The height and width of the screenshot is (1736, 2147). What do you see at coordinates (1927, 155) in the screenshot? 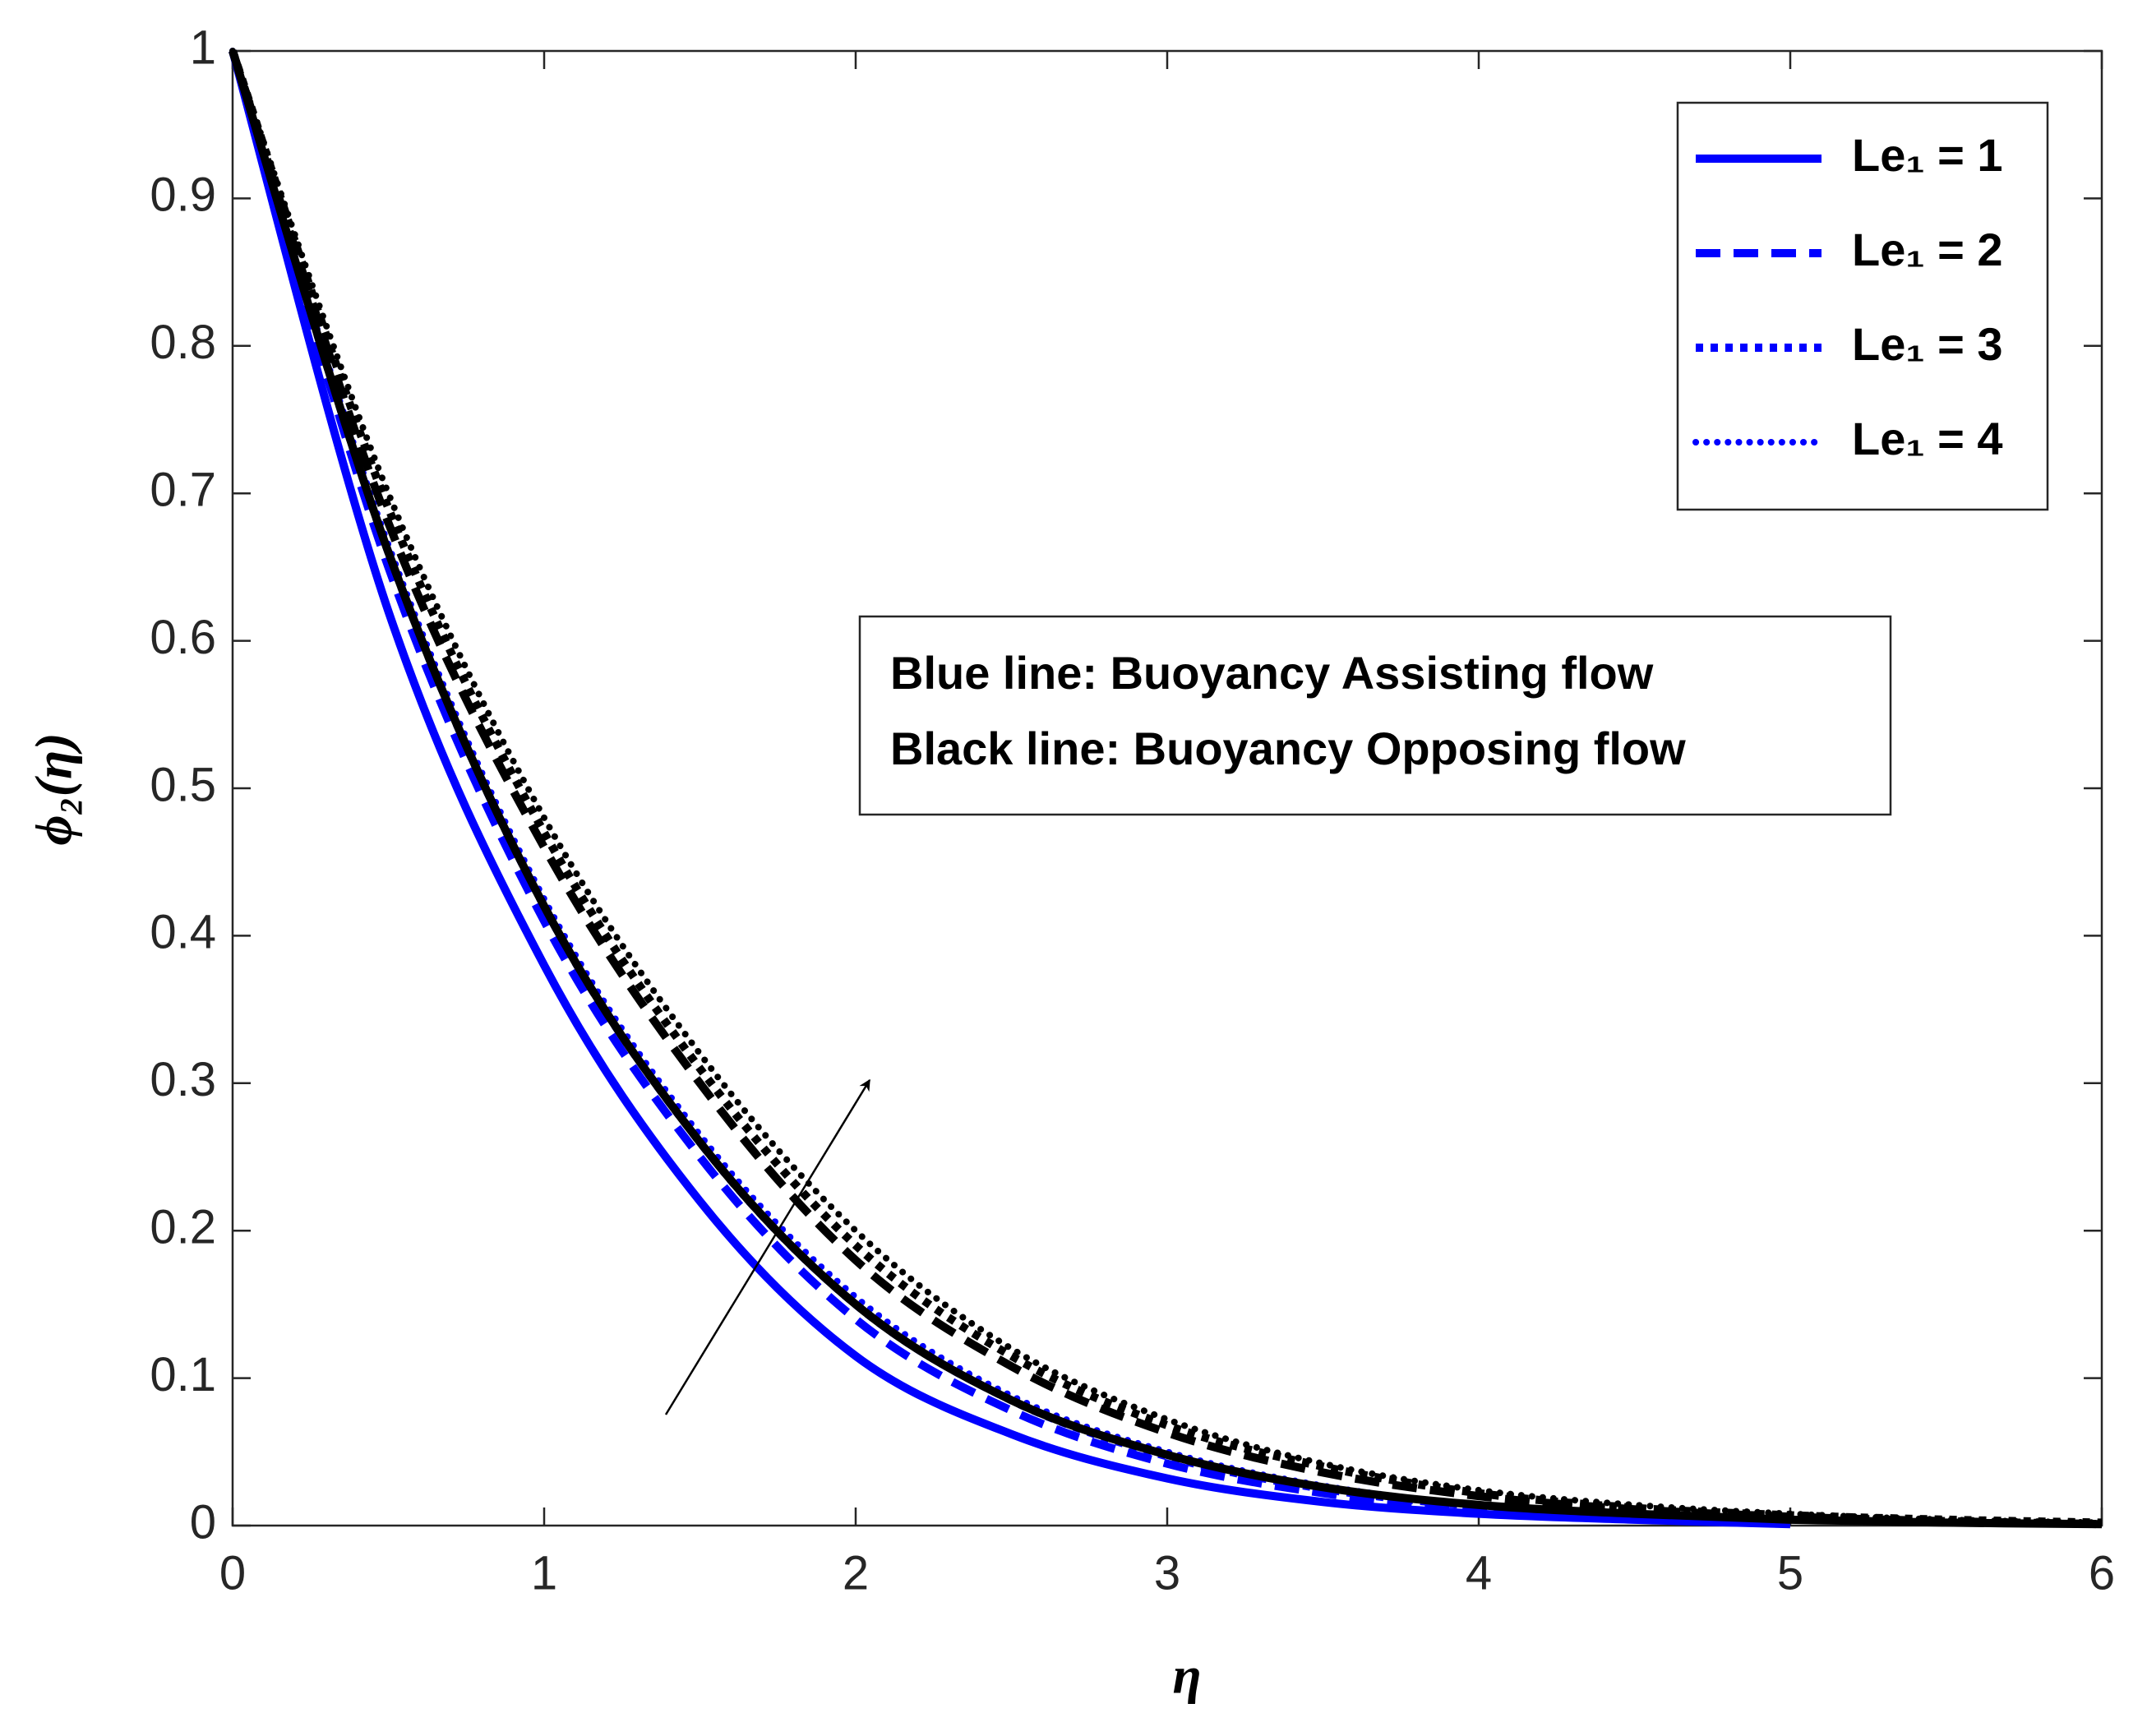
I see `legend-label: Le₁ = 1` at bounding box center [1927, 155].